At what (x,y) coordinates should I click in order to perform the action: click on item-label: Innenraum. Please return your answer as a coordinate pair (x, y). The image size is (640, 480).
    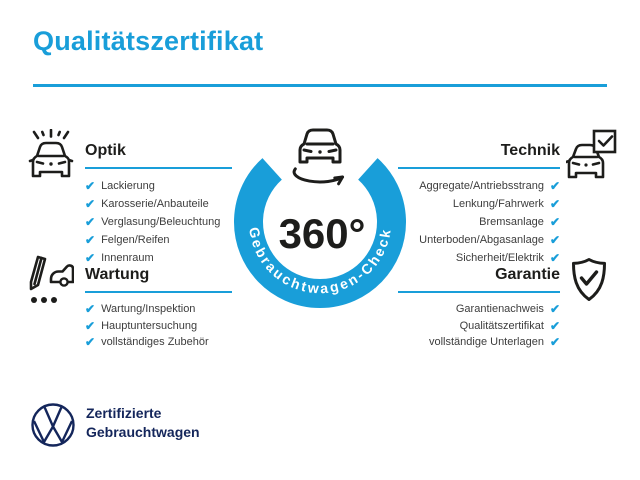
    Looking at the image, I should click on (127, 258).